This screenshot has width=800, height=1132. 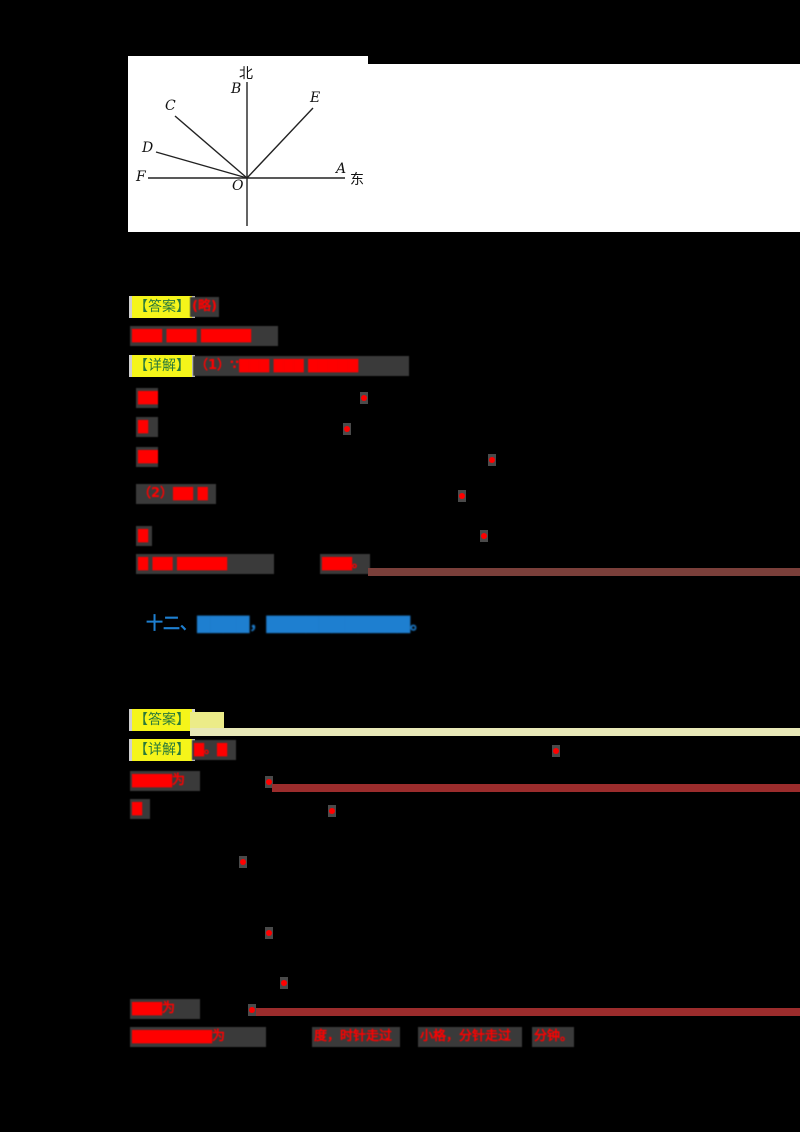 What do you see at coordinates (484, 536) in the screenshot?
I see `step-5-marker` at bounding box center [484, 536].